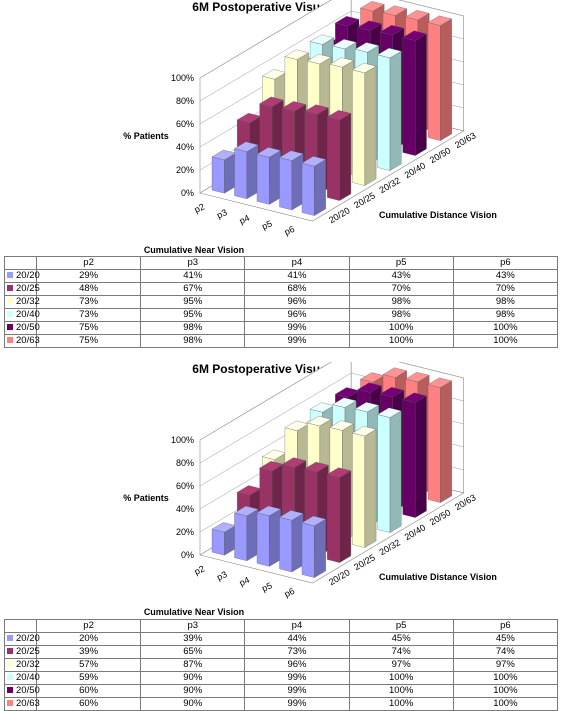  What do you see at coordinates (221, 213) in the screenshot?
I see `x-tick-label: p3` at bounding box center [221, 213].